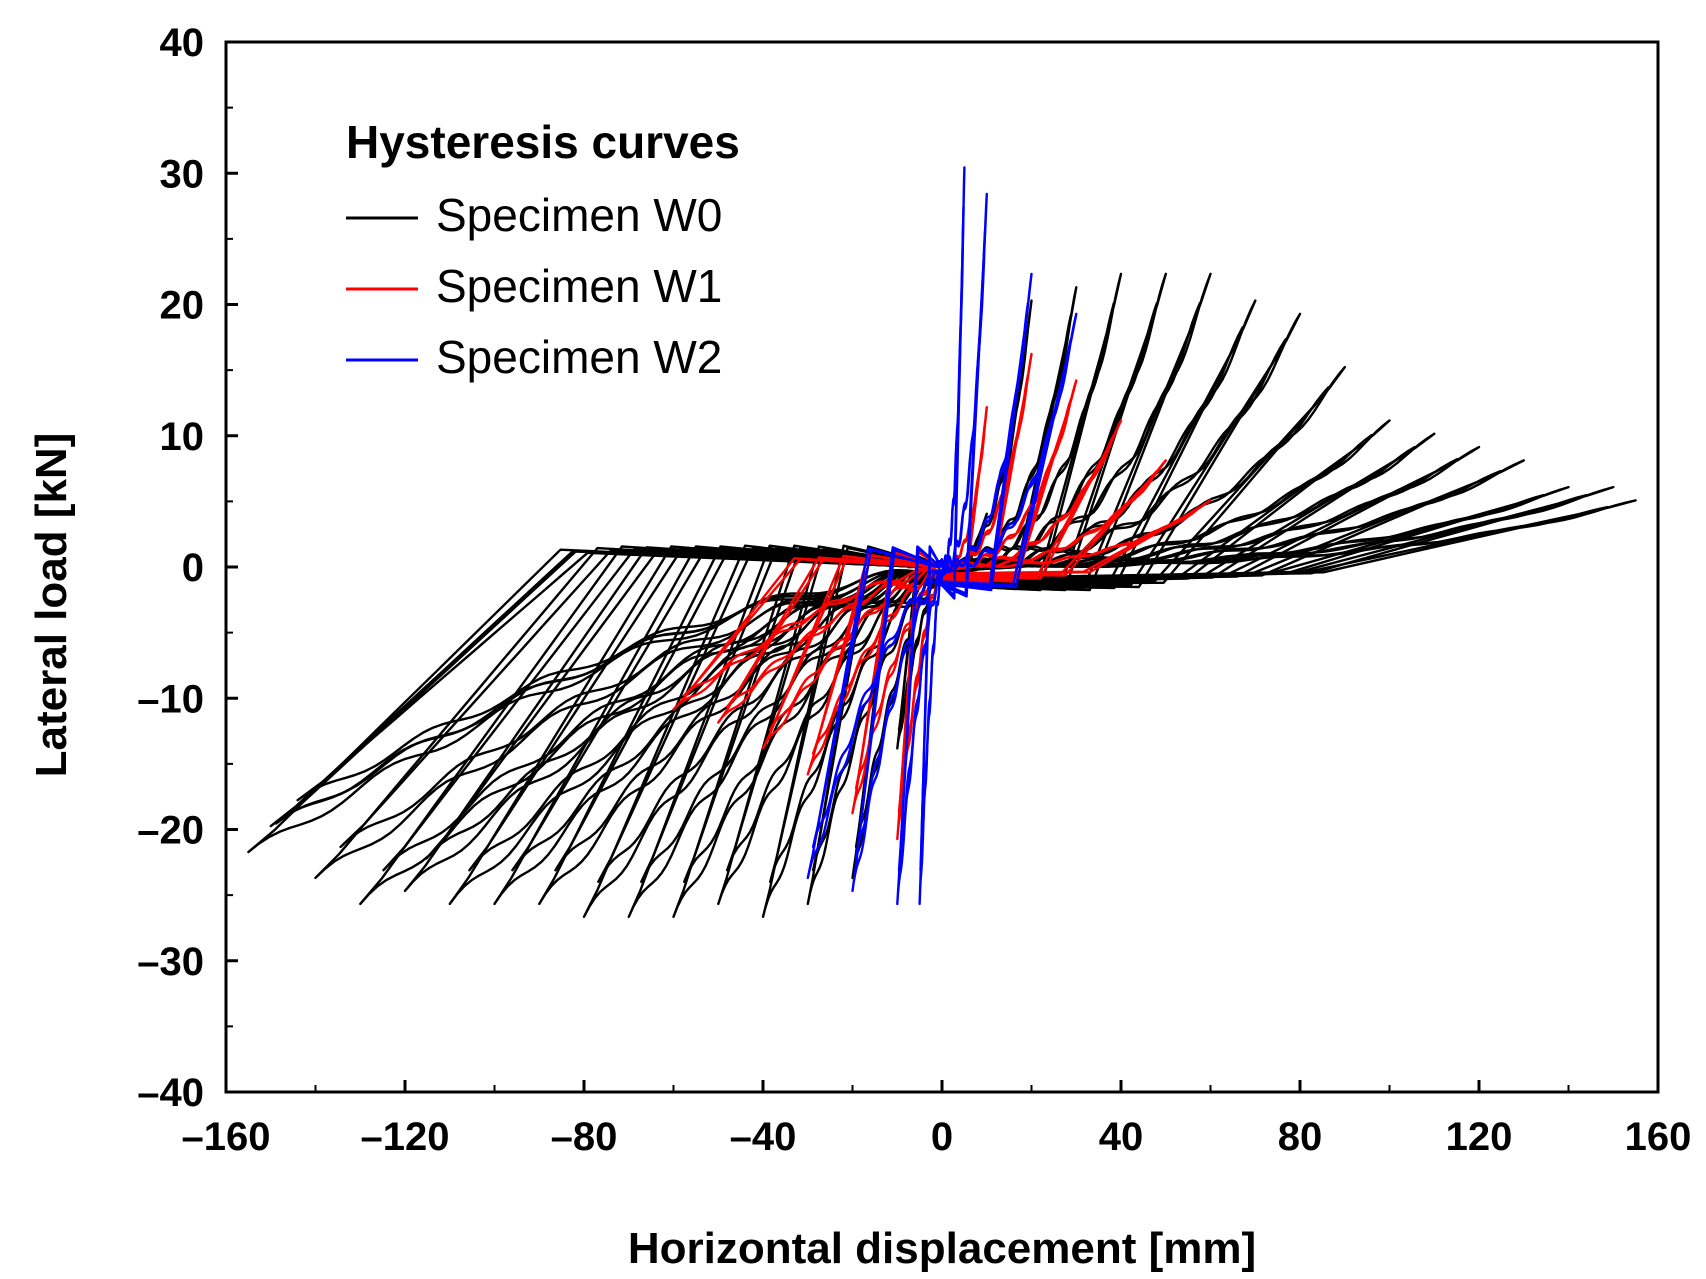 This screenshot has height=1279, width=1706. What do you see at coordinates (584, 1137) in the screenshot?
I see `x-tick-label: –80` at bounding box center [584, 1137].